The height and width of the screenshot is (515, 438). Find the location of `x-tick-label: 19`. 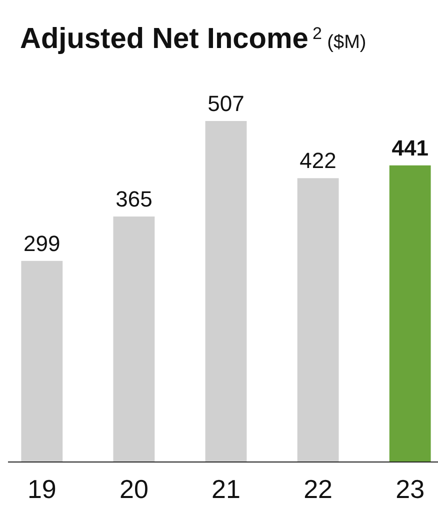

x-tick-label: 19 is located at coordinates (41, 489).